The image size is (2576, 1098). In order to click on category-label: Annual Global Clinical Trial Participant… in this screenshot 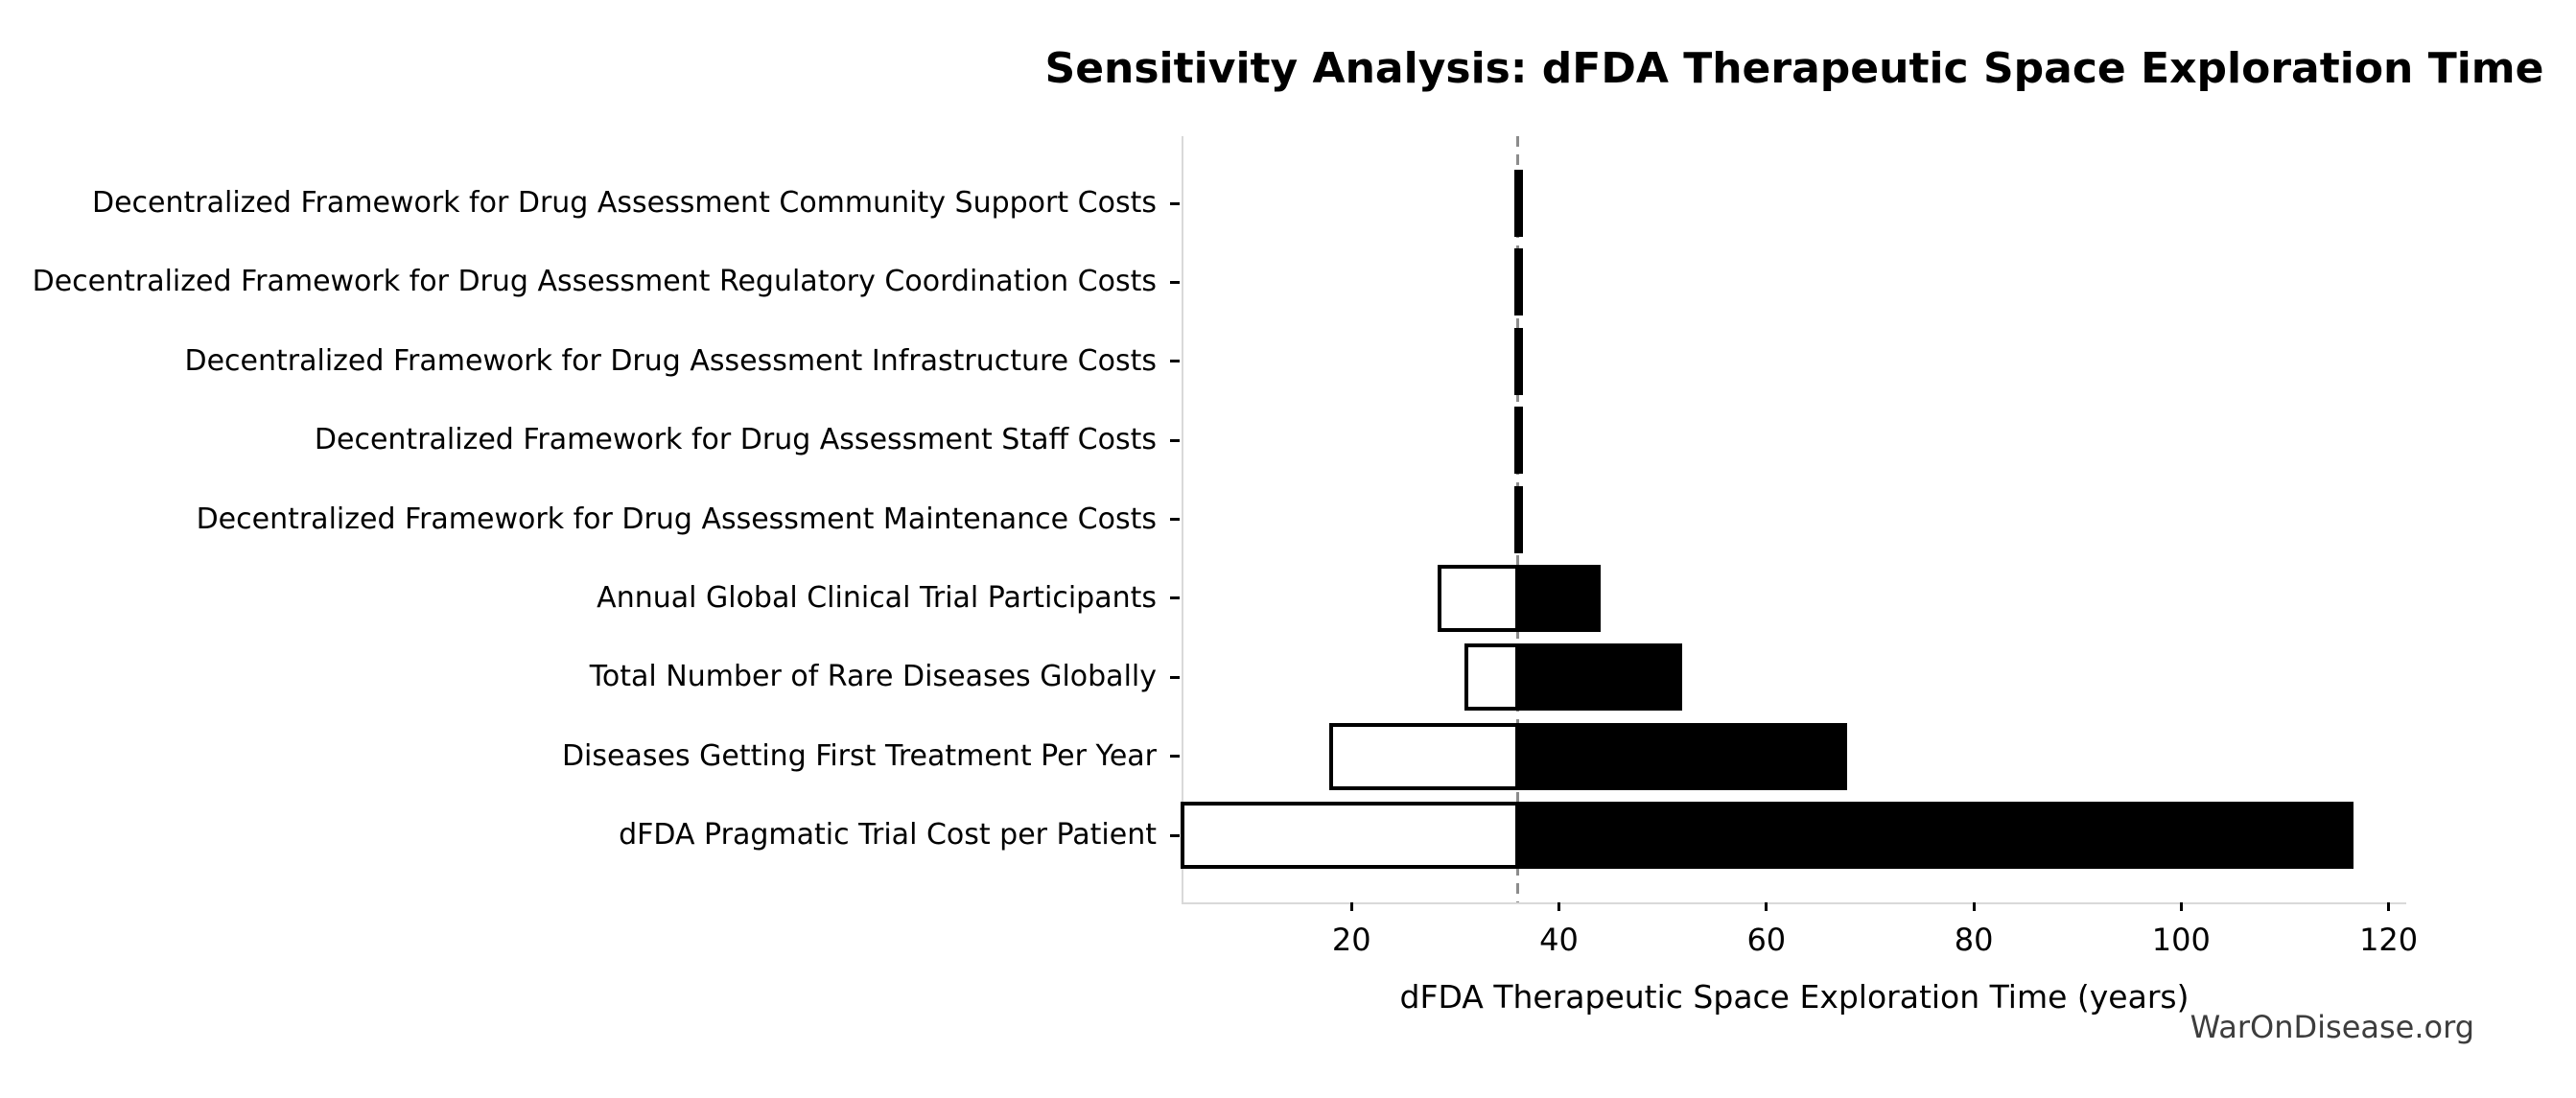, I will do `click(877, 598)`.